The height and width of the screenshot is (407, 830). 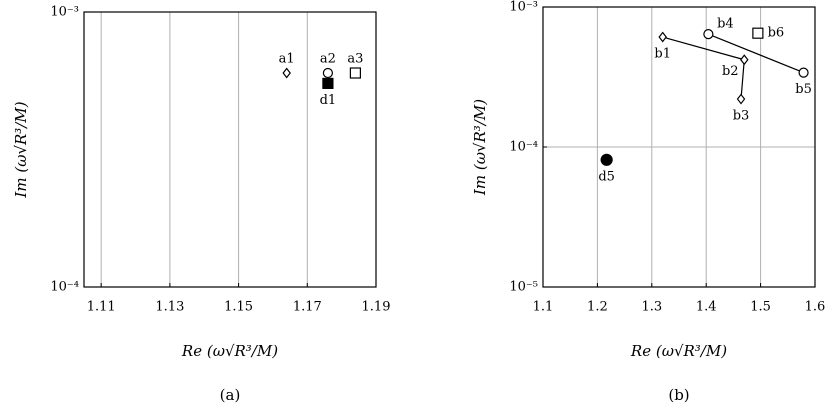 What do you see at coordinates (776, 33) in the screenshot?
I see `point-label: b6` at bounding box center [776, 33].